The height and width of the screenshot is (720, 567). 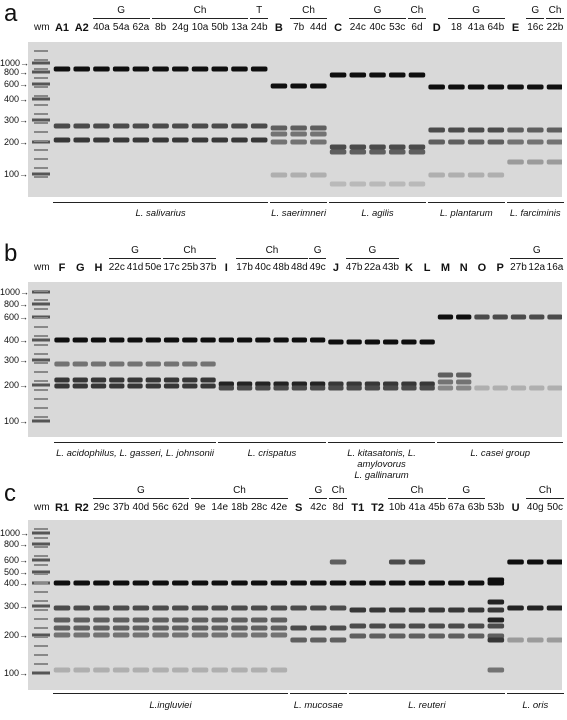 What do you see at coordinates (98, 268) in the screenshot?
I see `lane-label: H` at bounding box center [98, 268].